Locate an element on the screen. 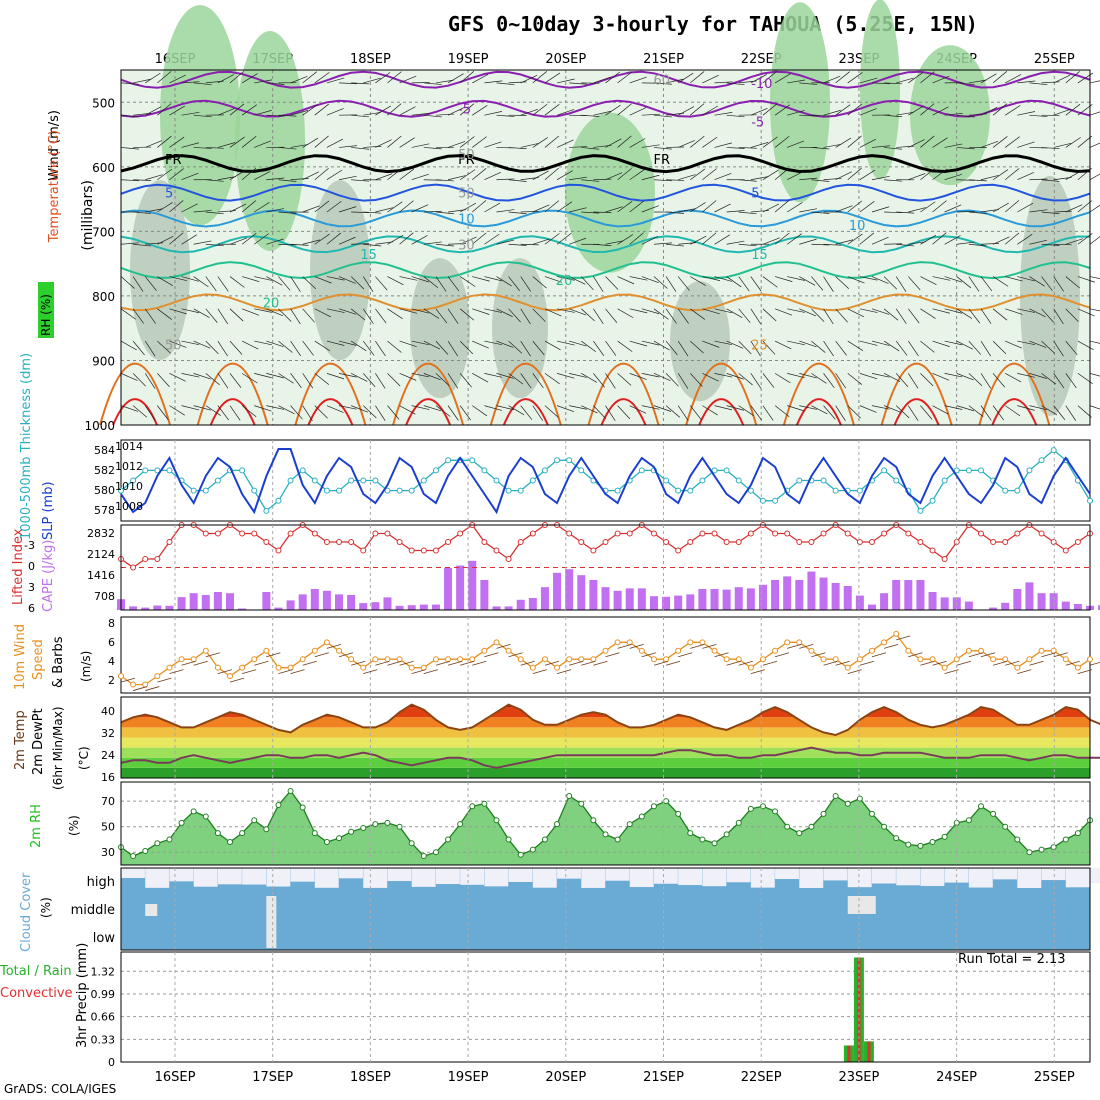 Image resolution: width=1100 pixels, height=1100 pixels. cloud-panel-frame is located at coordinates (605, 909).